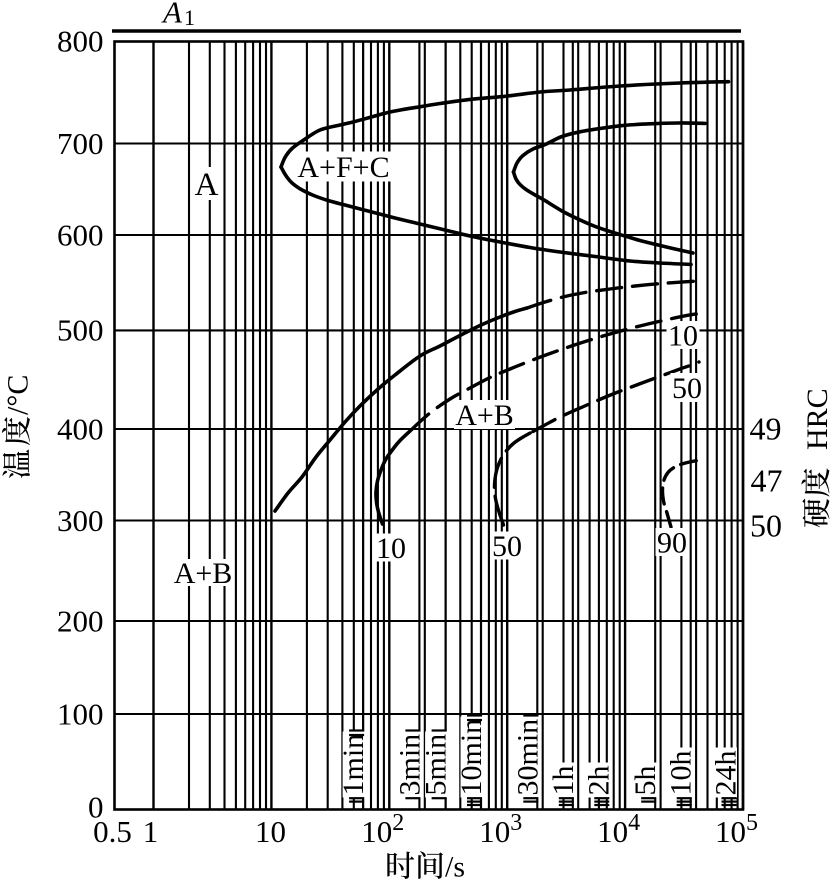  Describe the element at coordinates (80, 428) in the screenshot. I see `svg-text: 400` at that location.